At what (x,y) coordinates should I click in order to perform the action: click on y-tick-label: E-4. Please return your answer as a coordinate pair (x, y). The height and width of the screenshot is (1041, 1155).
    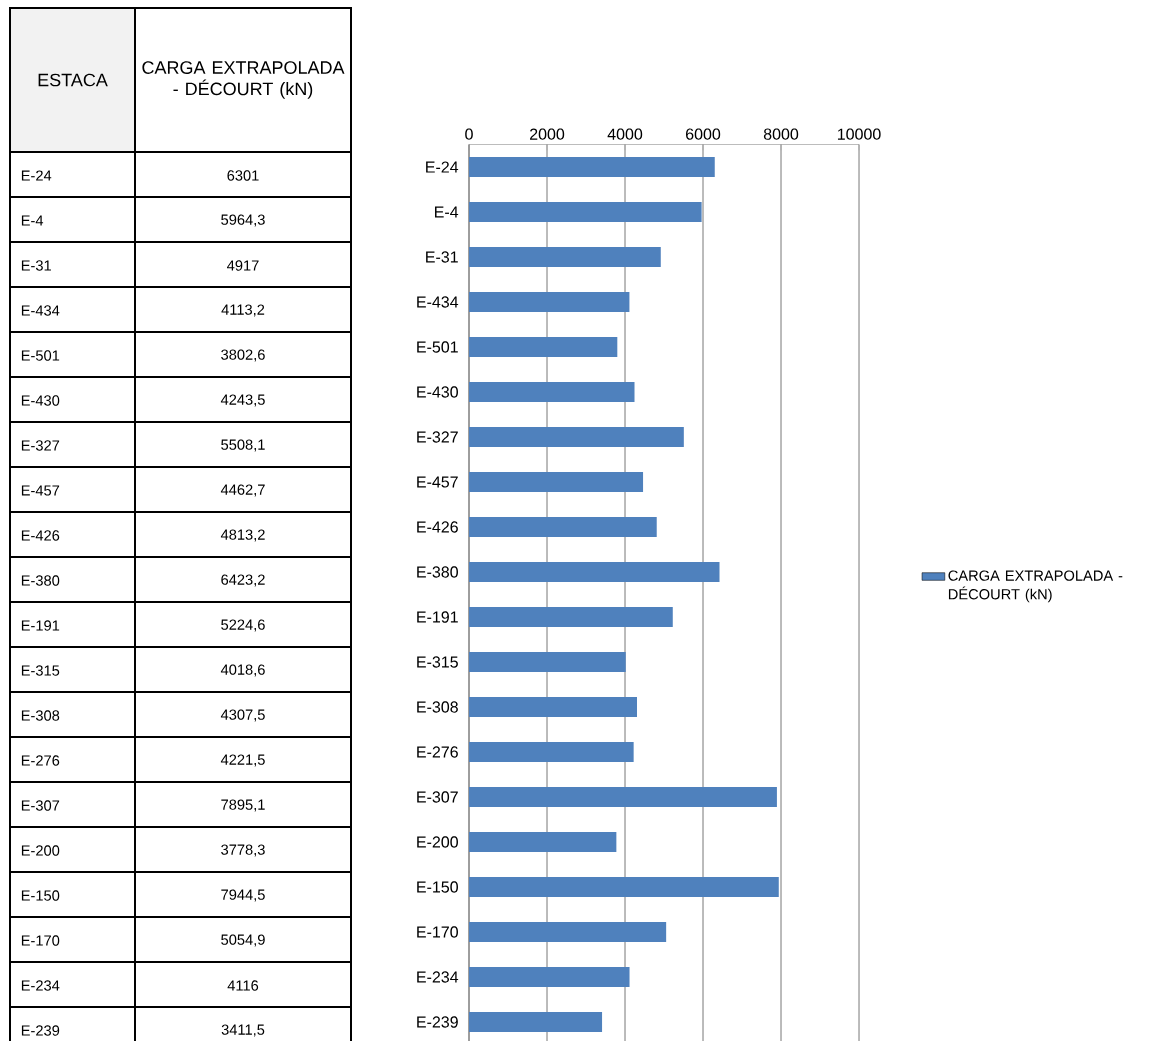
    Looking at the image, I should click on (447, 212).